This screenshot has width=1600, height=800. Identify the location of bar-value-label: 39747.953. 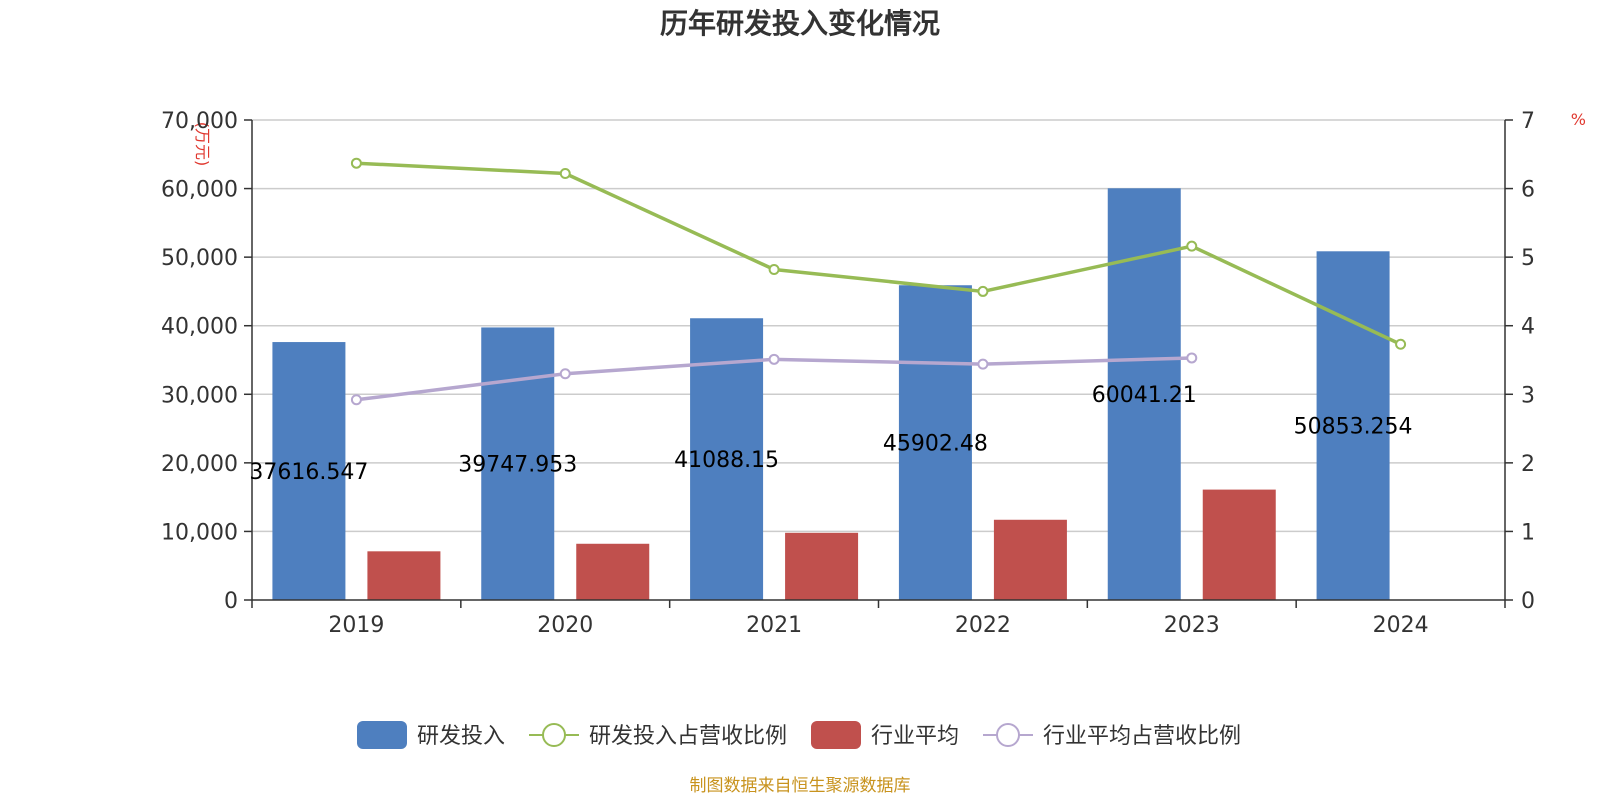
(517, 465).